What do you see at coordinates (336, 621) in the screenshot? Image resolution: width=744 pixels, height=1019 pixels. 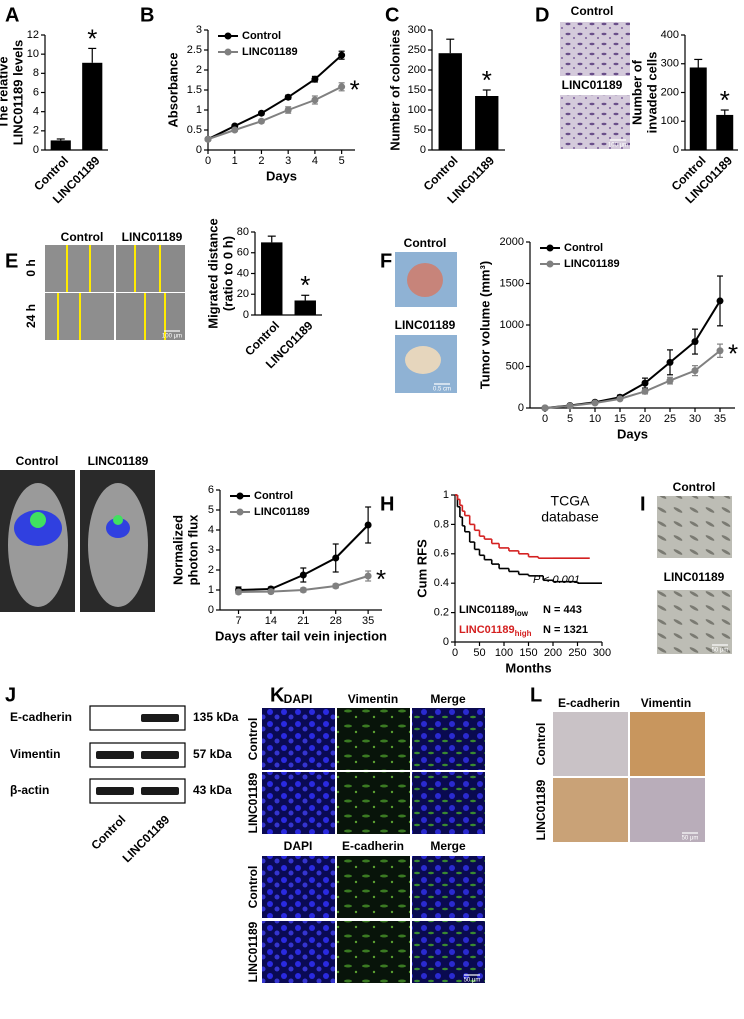 I see `x-tick-label: 28` at bounding box center [336, 621].